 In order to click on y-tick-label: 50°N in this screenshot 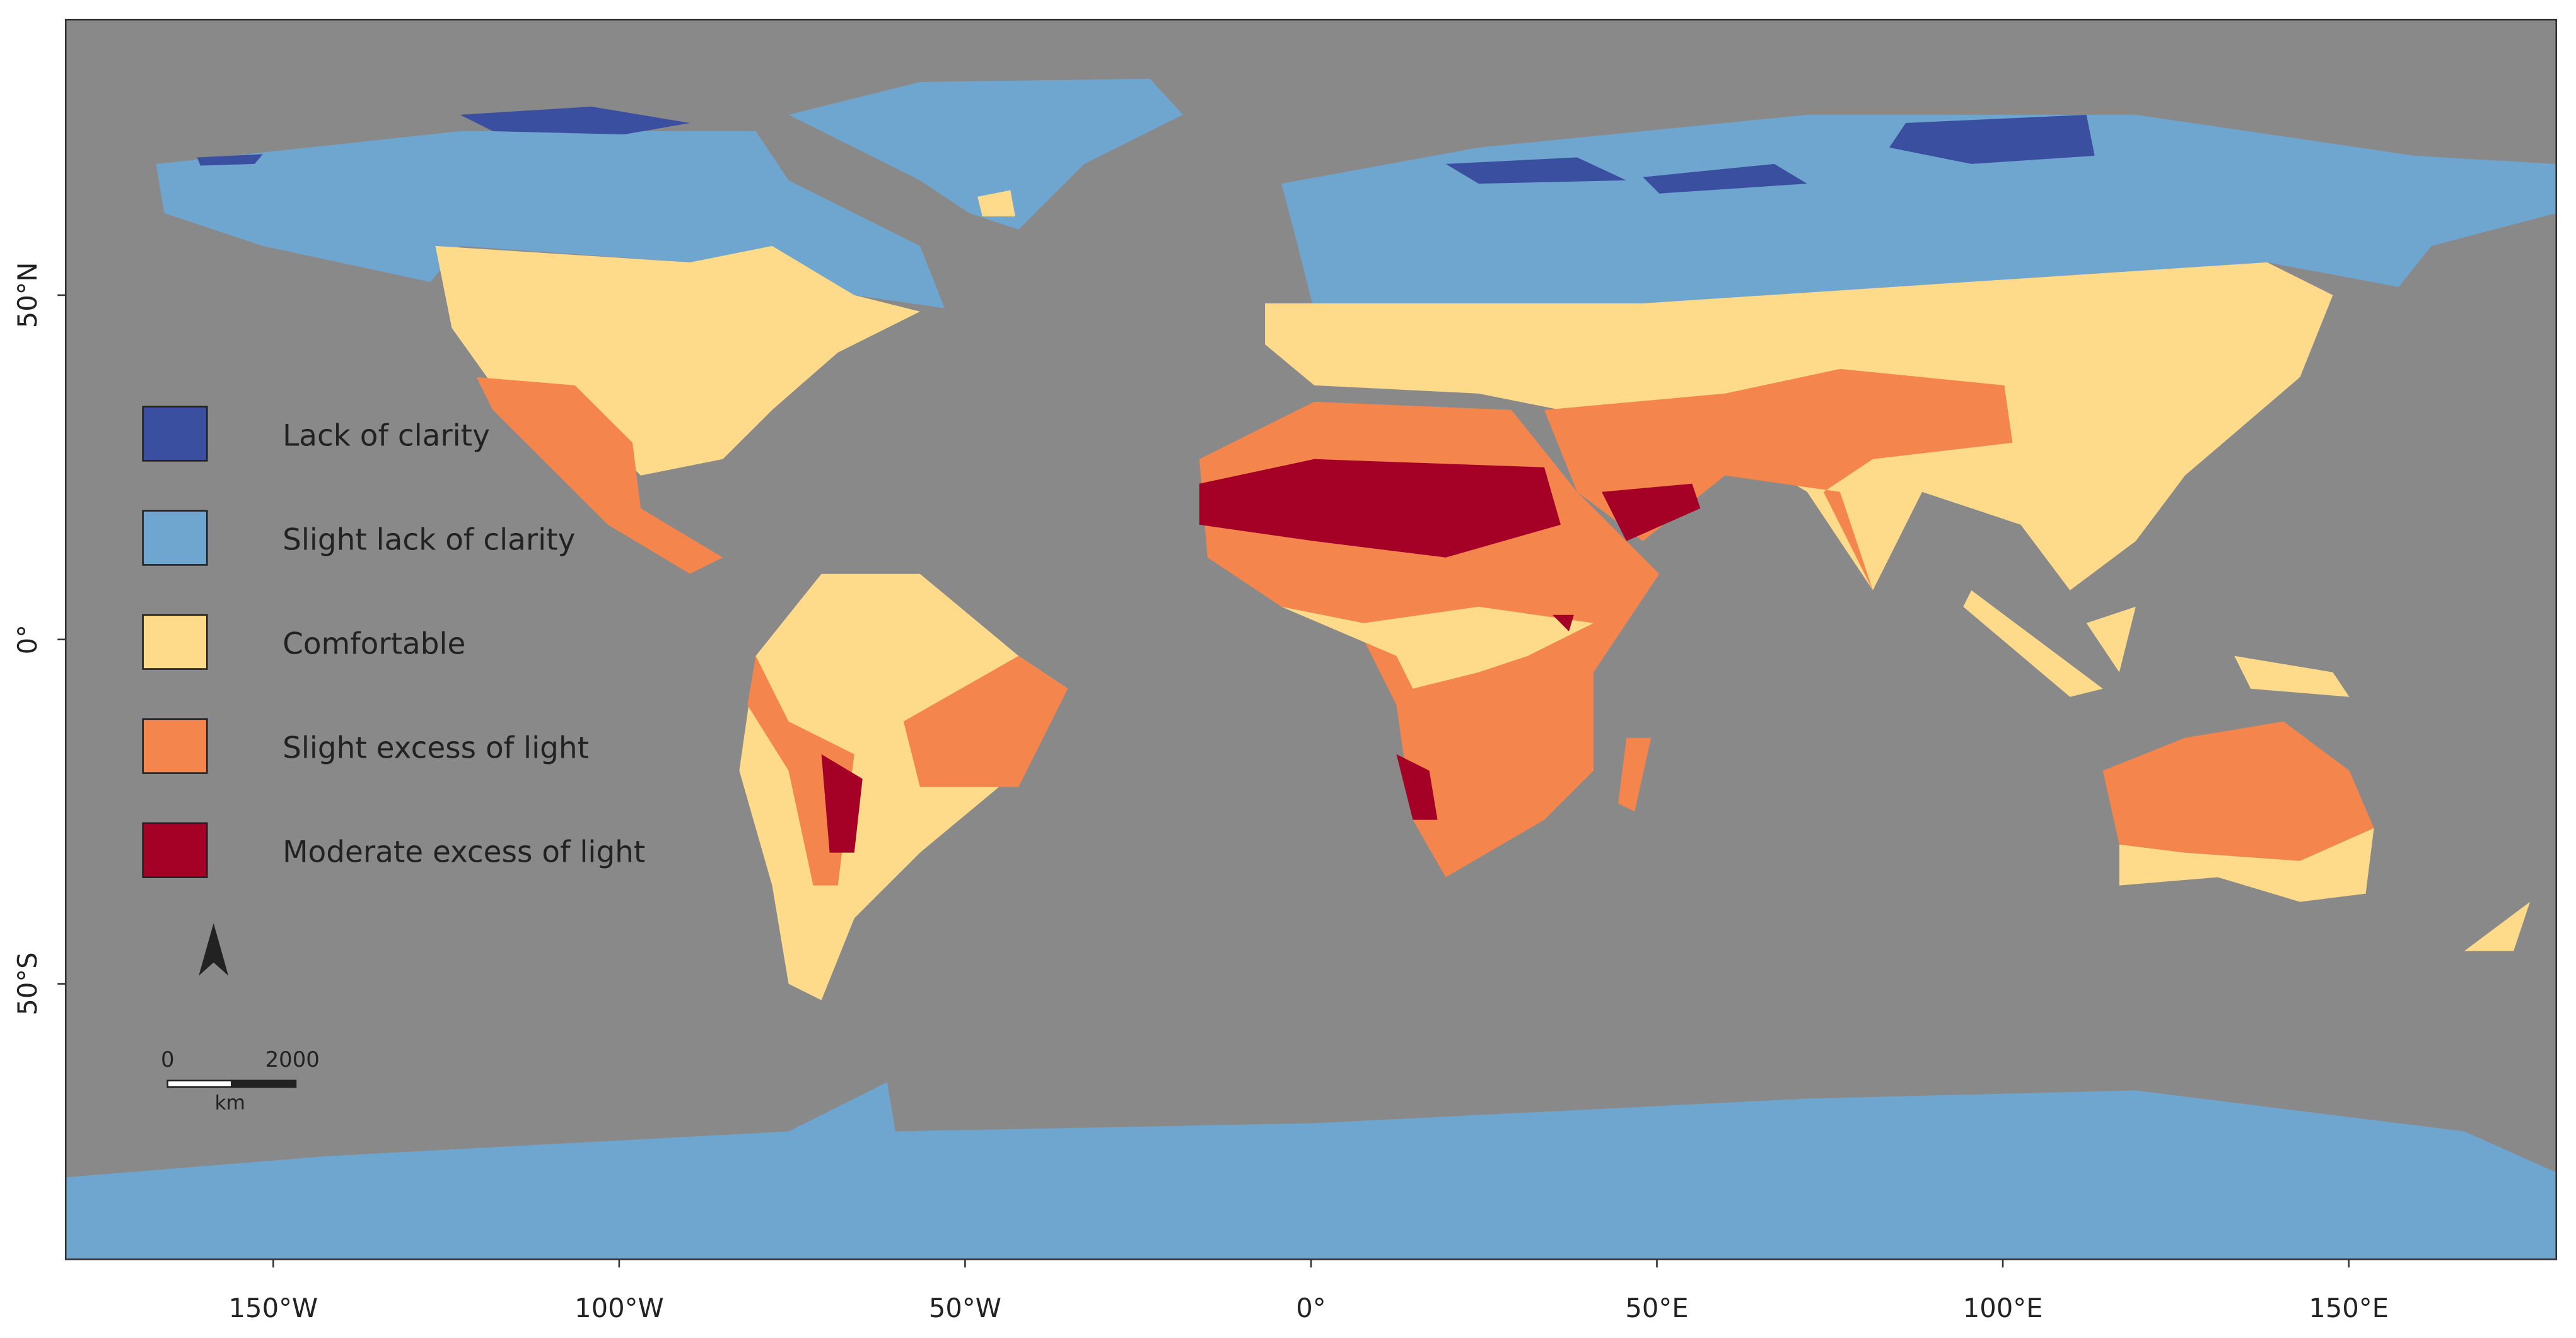, I will do `click(28, 295)`.